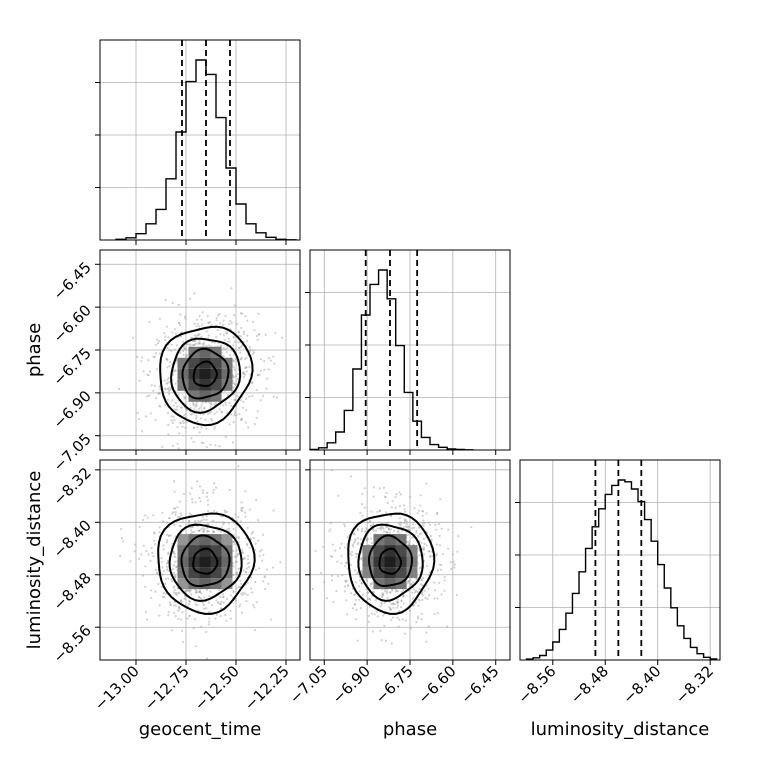 Image resolution: width=760 pixels, height=760 pixels. I want to click on x-tick-label-phase: −6.75, so click(394, 684).